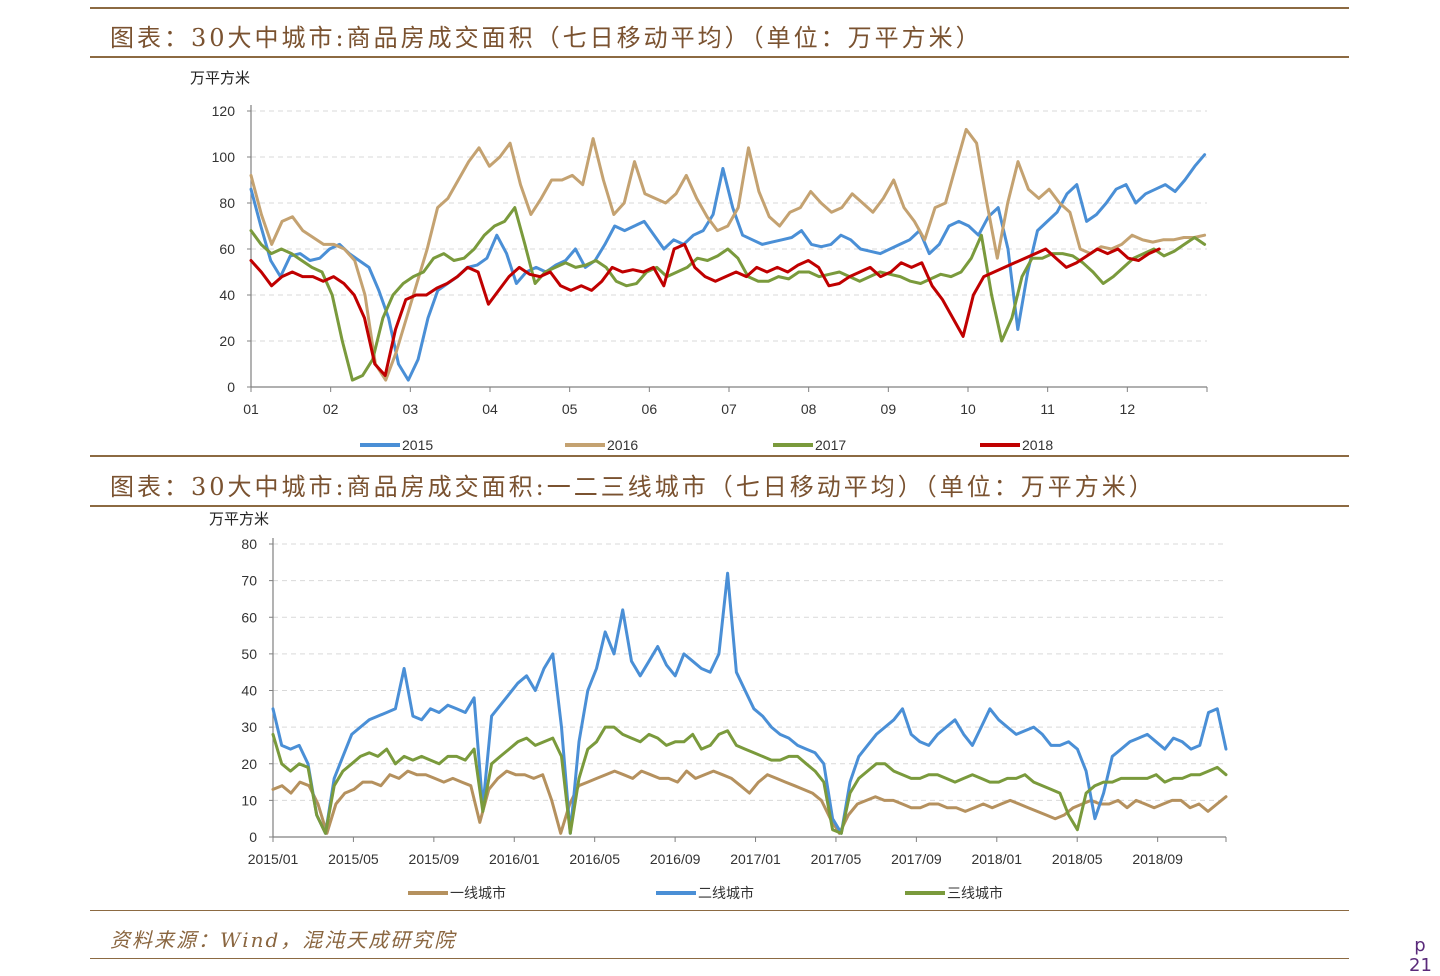 This screenshot has height=976, width=1440. What do you see at coordinates (224, 157) in the screenshot?
I see `chart1-ytick-label: 100` at bounding box center [224, 157].